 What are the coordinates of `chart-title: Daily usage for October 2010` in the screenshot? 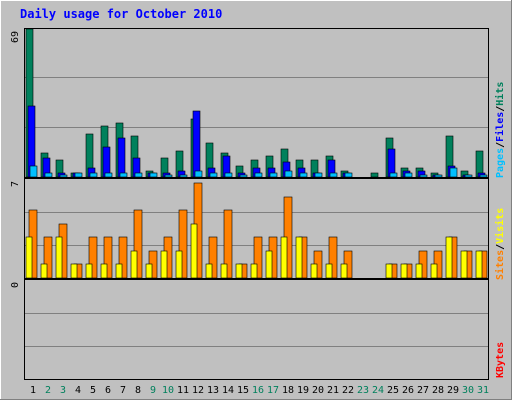 It's located at (121, 14).